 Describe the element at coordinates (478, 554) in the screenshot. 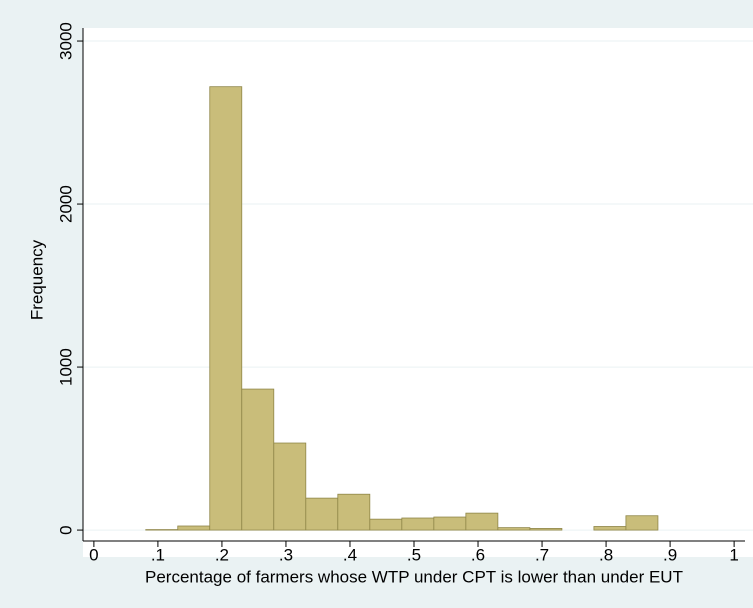

I see `x-tick-label: .6` at that location.